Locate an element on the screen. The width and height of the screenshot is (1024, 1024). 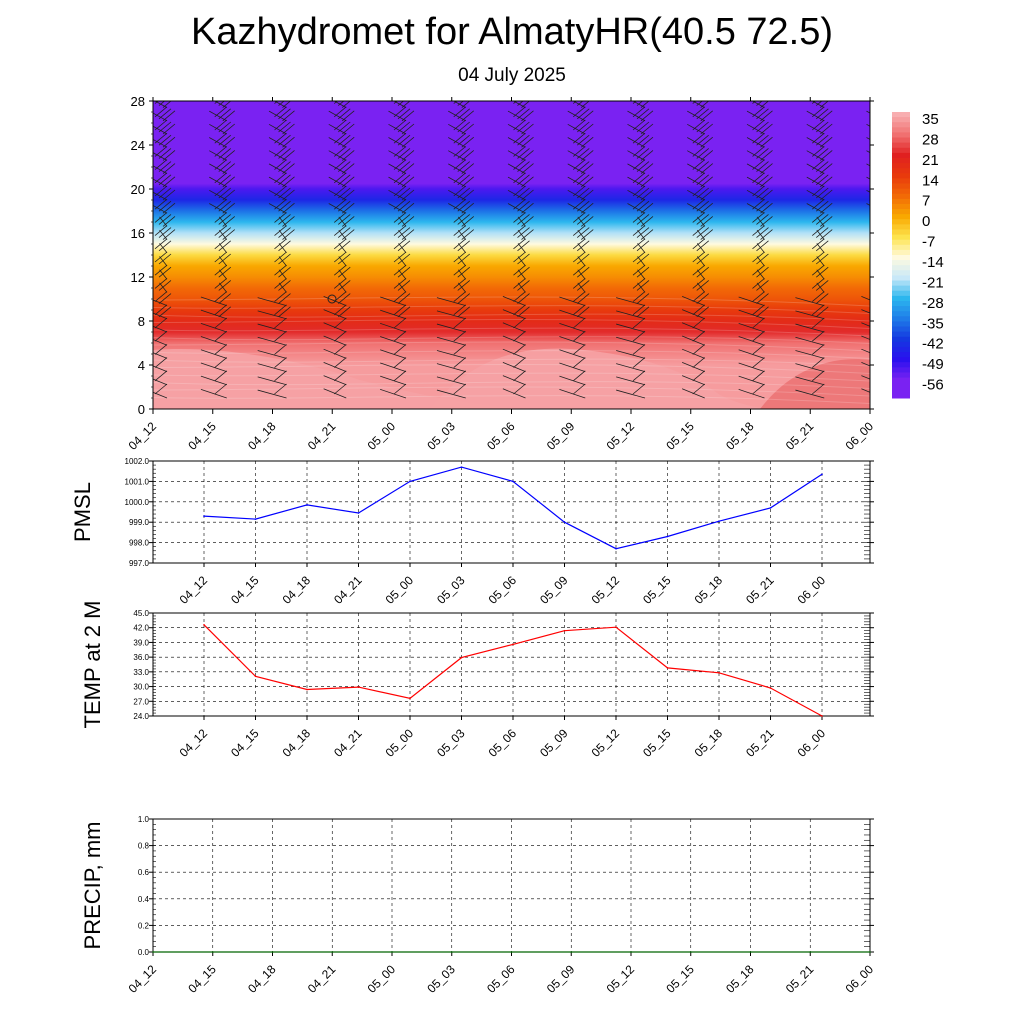
y-tick-label: 1.0 is located at coordinates (144, 819).